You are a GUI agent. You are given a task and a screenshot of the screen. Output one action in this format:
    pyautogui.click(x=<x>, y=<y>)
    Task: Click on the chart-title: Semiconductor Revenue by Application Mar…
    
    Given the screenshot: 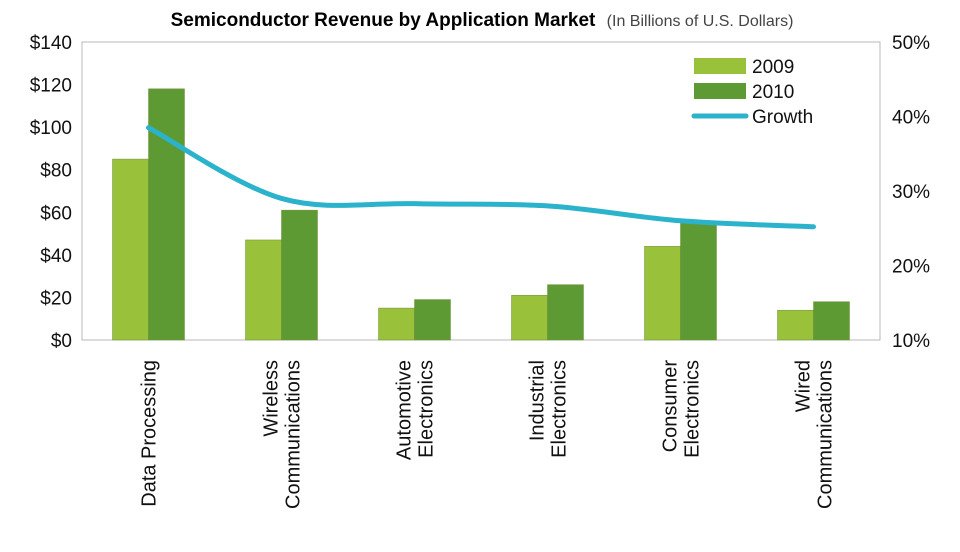 What is the action you would take?
    pyautogui.click(x=482, y=20)
    